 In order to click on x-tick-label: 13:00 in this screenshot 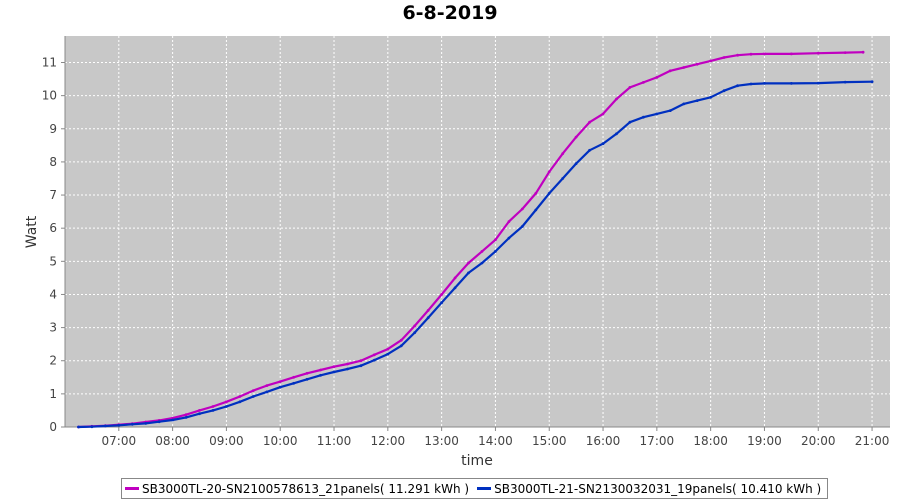, I will do `click(441, 441)`.